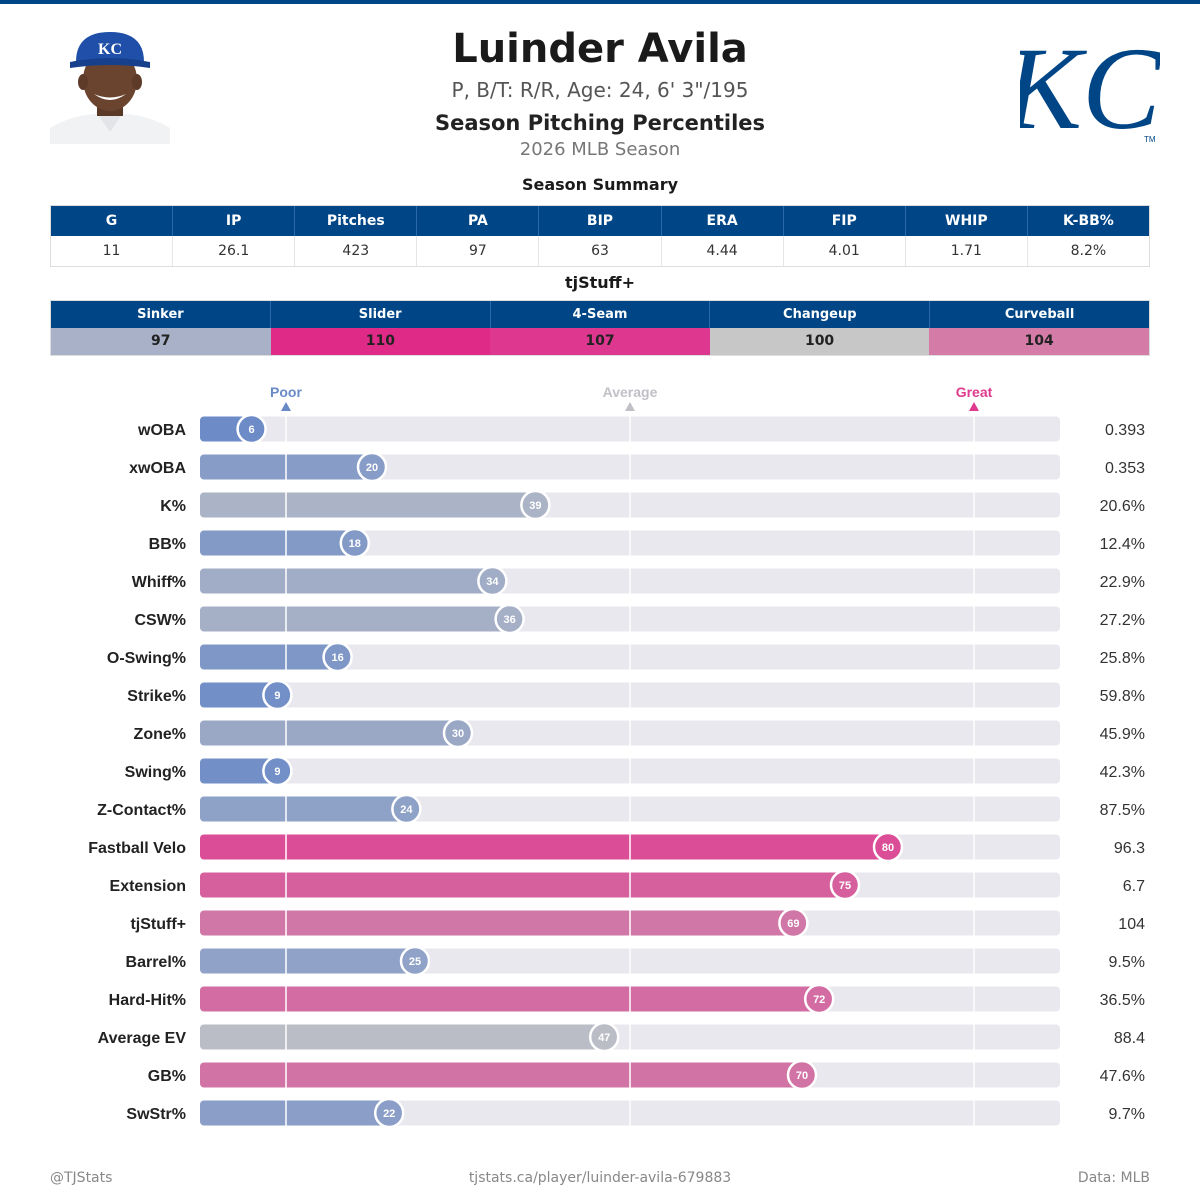 The height and width of the screenshot is (1200, 1200). What do you see at coordinates (844, 221) in the screenshot?
I see `summary-col-header: FIP` at bounding box center [844, 221].